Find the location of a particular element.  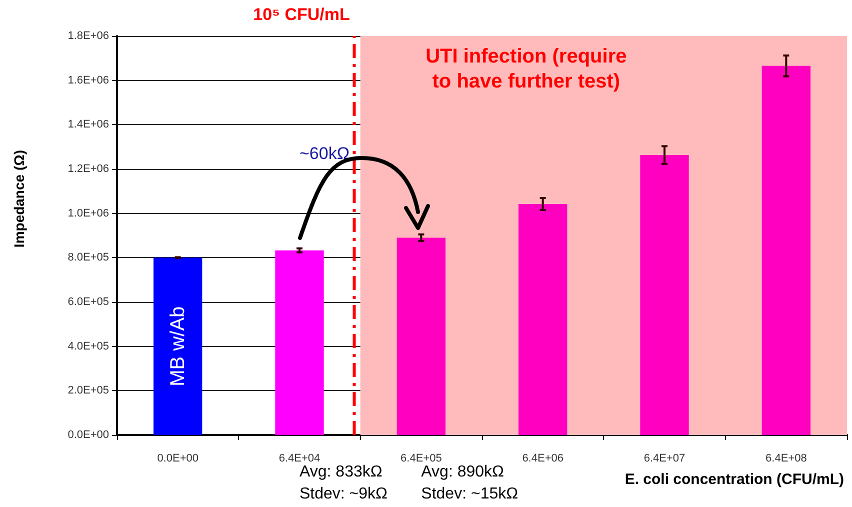

x-tick-label: 6.4E+08 is located at coordinates (786, 458).